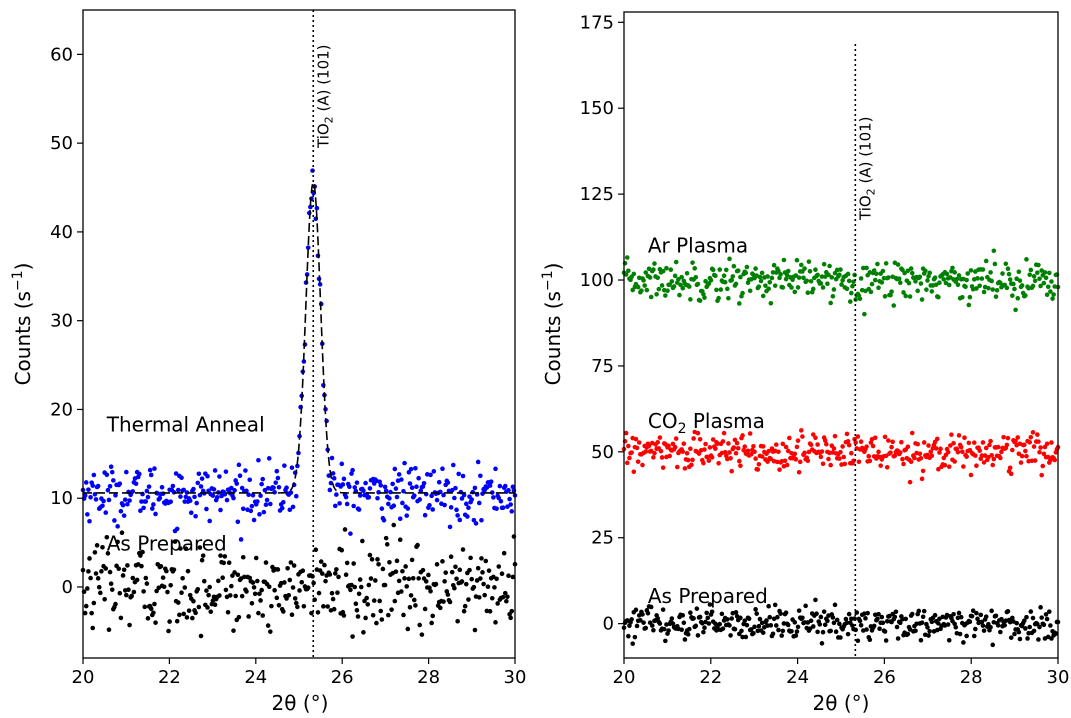 The height and width of the screenshot is (718, 1071). Describe the element at coordinates (865, 208) in the screenshot. I see `right-reference-label-main: TiO` at that location.